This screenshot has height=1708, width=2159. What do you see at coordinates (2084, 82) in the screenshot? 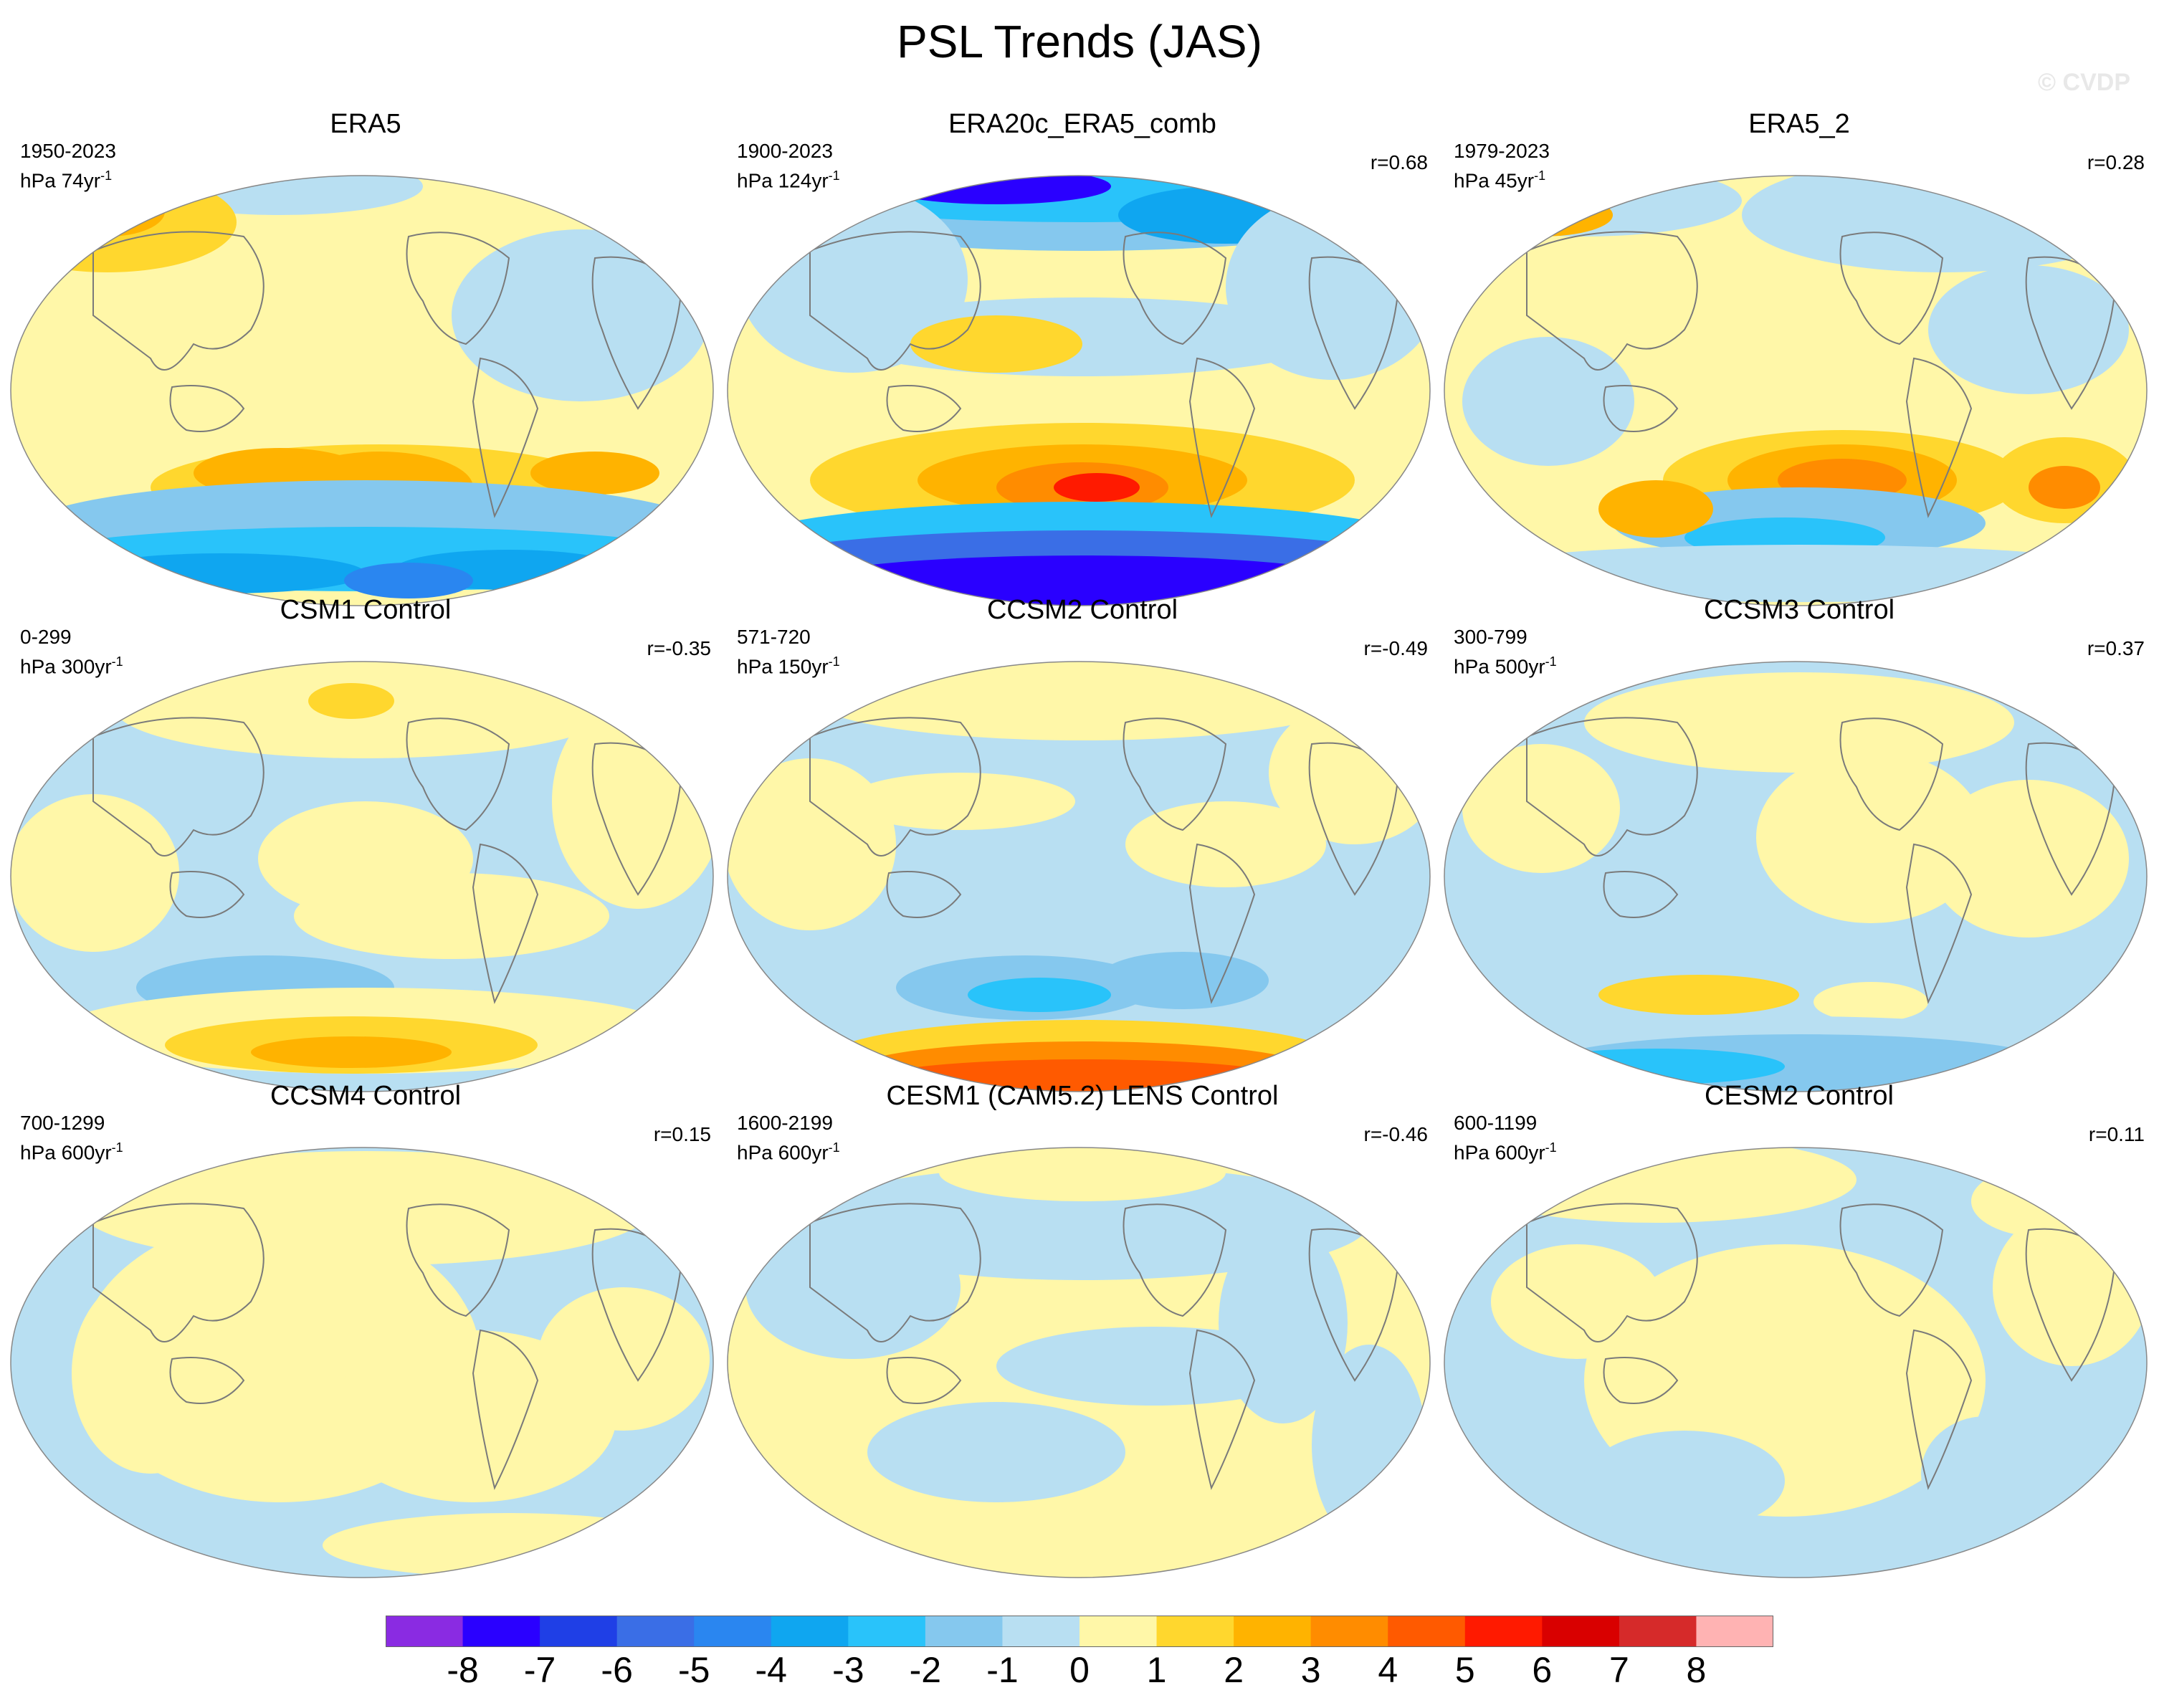
I see `watermark: © CVDP` at bounding box center [2084, 82].